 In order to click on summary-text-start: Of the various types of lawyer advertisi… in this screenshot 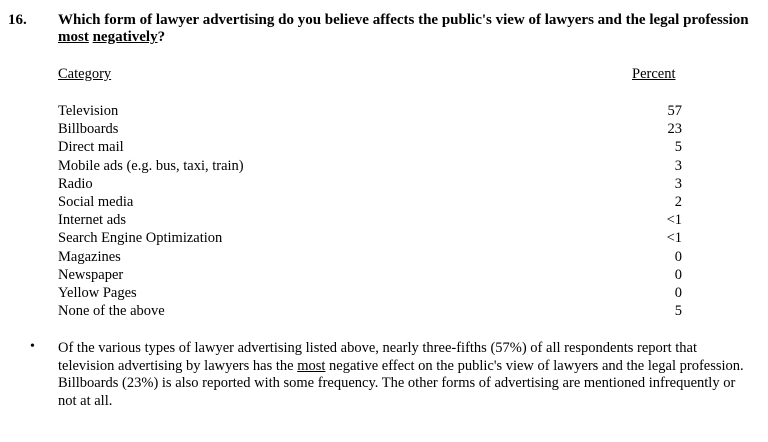, I will do `click(378, 357)`.